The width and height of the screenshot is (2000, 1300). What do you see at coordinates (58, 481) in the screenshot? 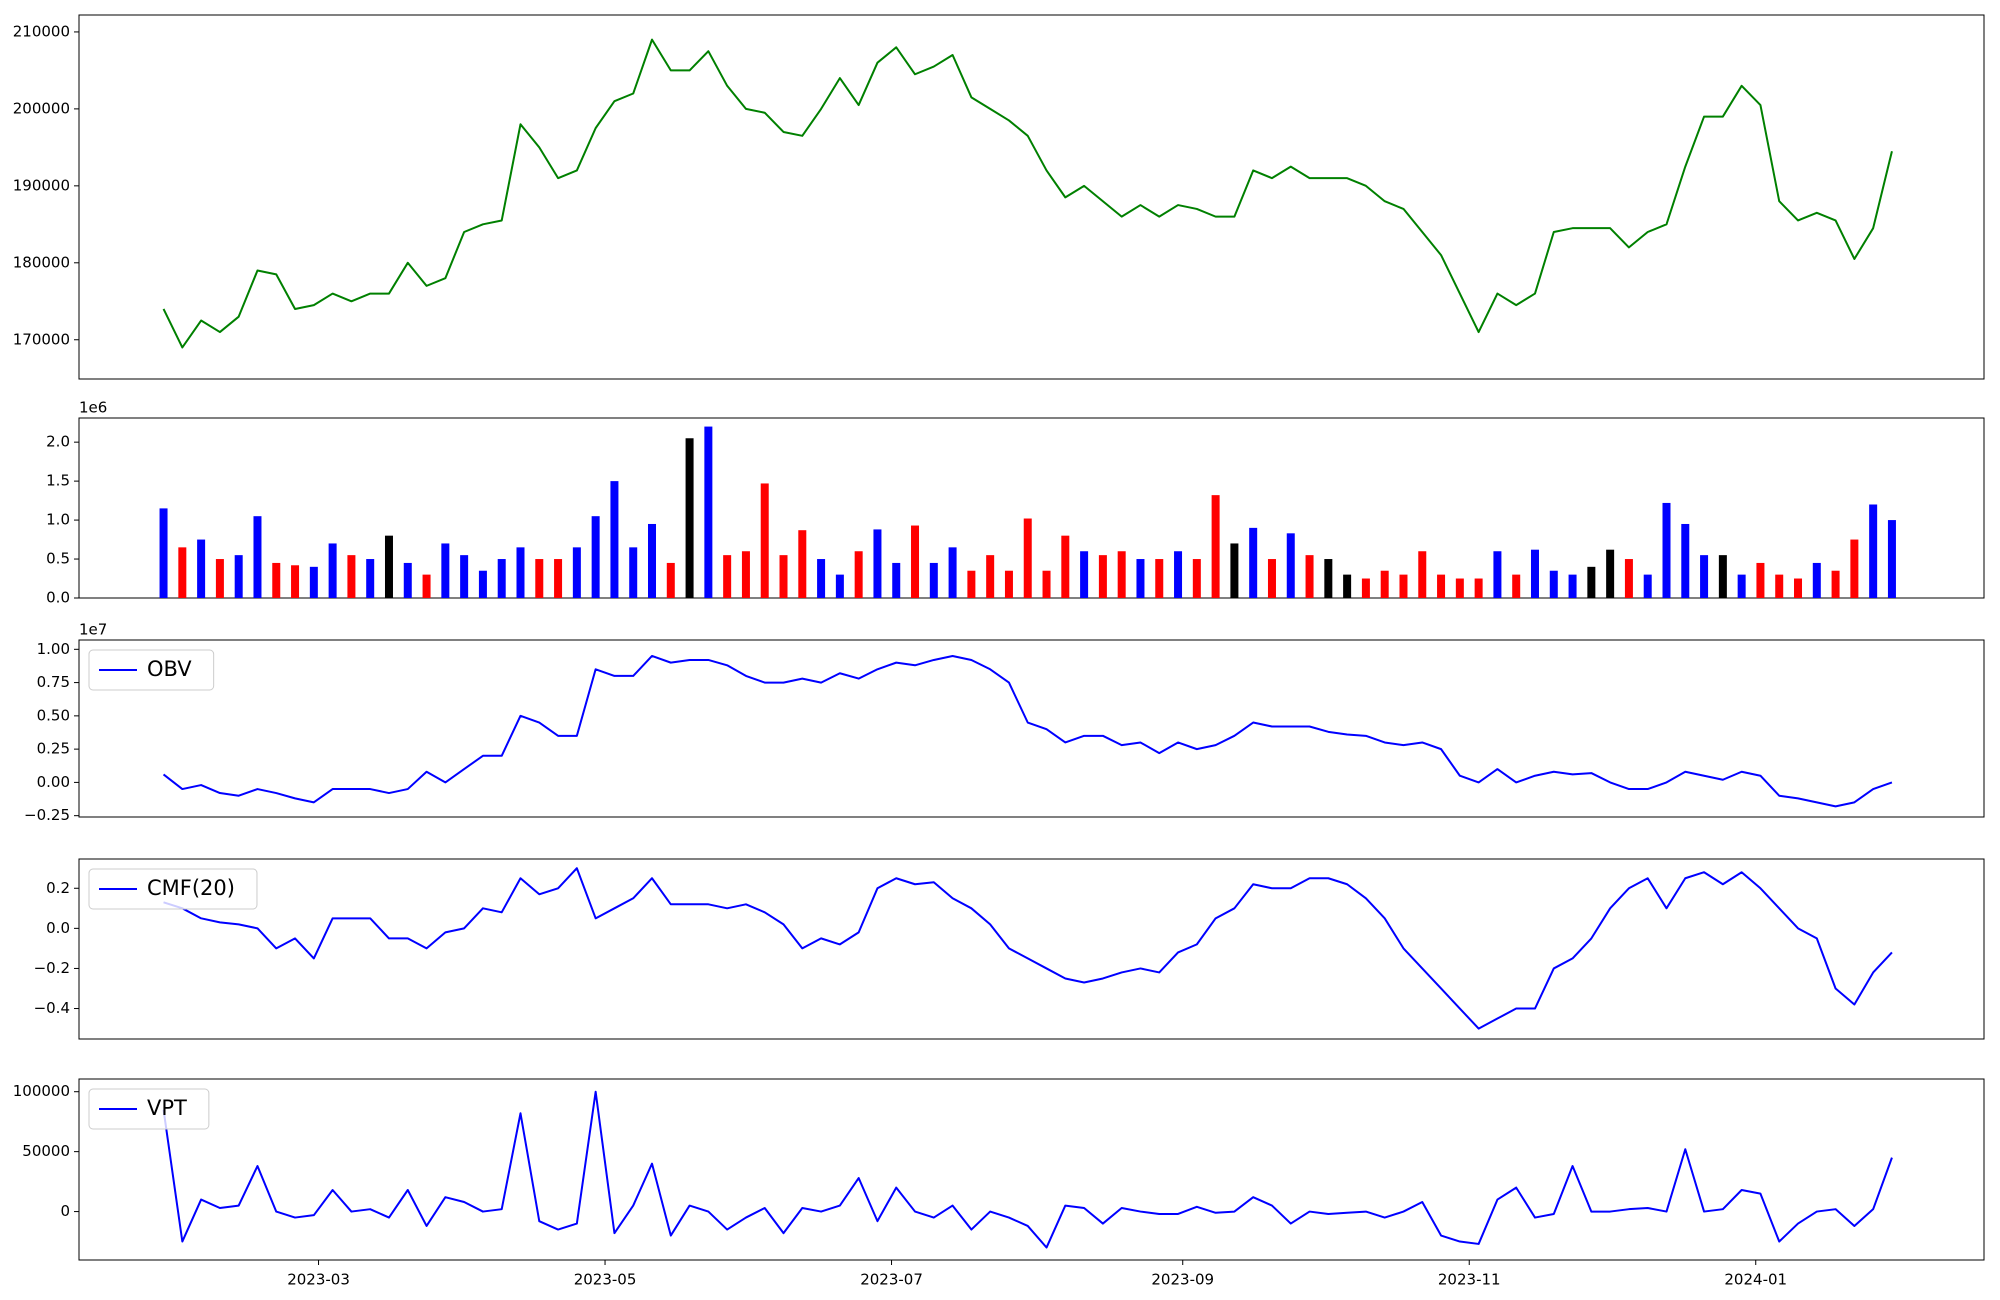
I see `y-tick-label: 1.5` at bounding box center [58, 481].